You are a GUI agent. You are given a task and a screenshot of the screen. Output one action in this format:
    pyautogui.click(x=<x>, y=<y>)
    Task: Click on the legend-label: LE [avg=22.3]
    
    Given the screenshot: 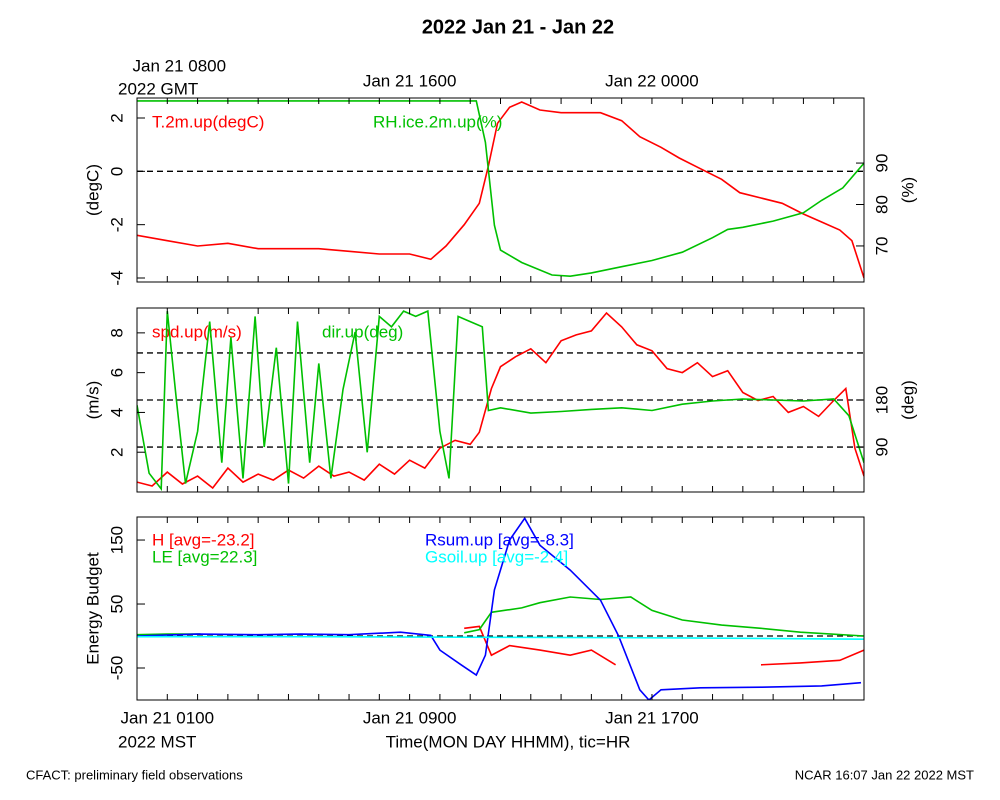 What is the action you would take?
    pyautogui.click(x=204, y=556)
    